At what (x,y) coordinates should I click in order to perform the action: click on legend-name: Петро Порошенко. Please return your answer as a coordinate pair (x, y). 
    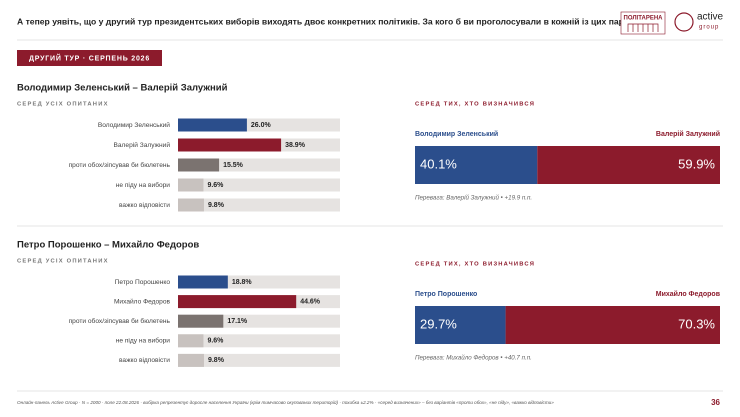
    Looking at the image, I should click on (446, 294).